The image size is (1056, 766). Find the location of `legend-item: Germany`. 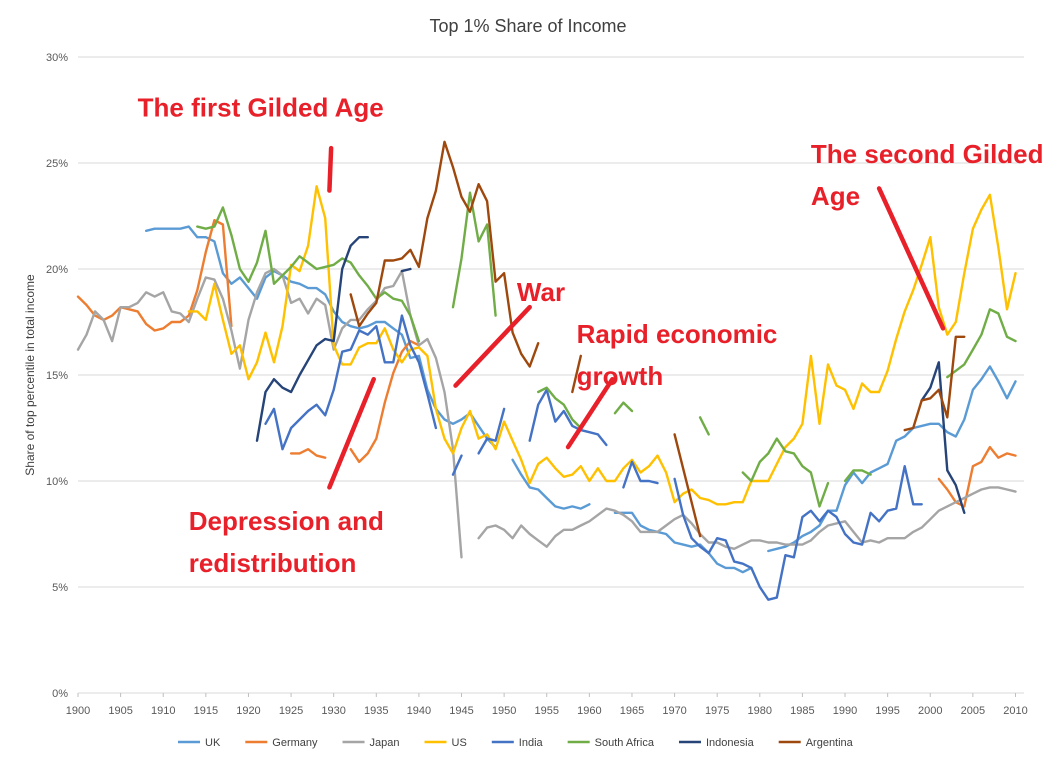

legend-item: Germany is located at coordinates (281, 743).